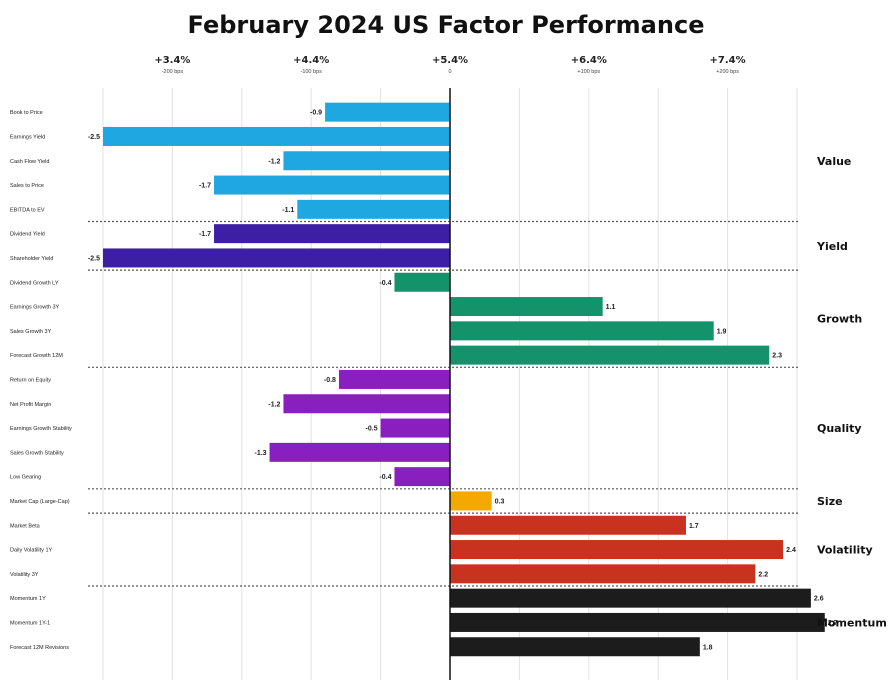 The width and height of the screenshot is (893, 680). What do you see at coordinates (708, 647) in the screenshot?
I see `value-label: 1.8` at bounding box center [708, 647].